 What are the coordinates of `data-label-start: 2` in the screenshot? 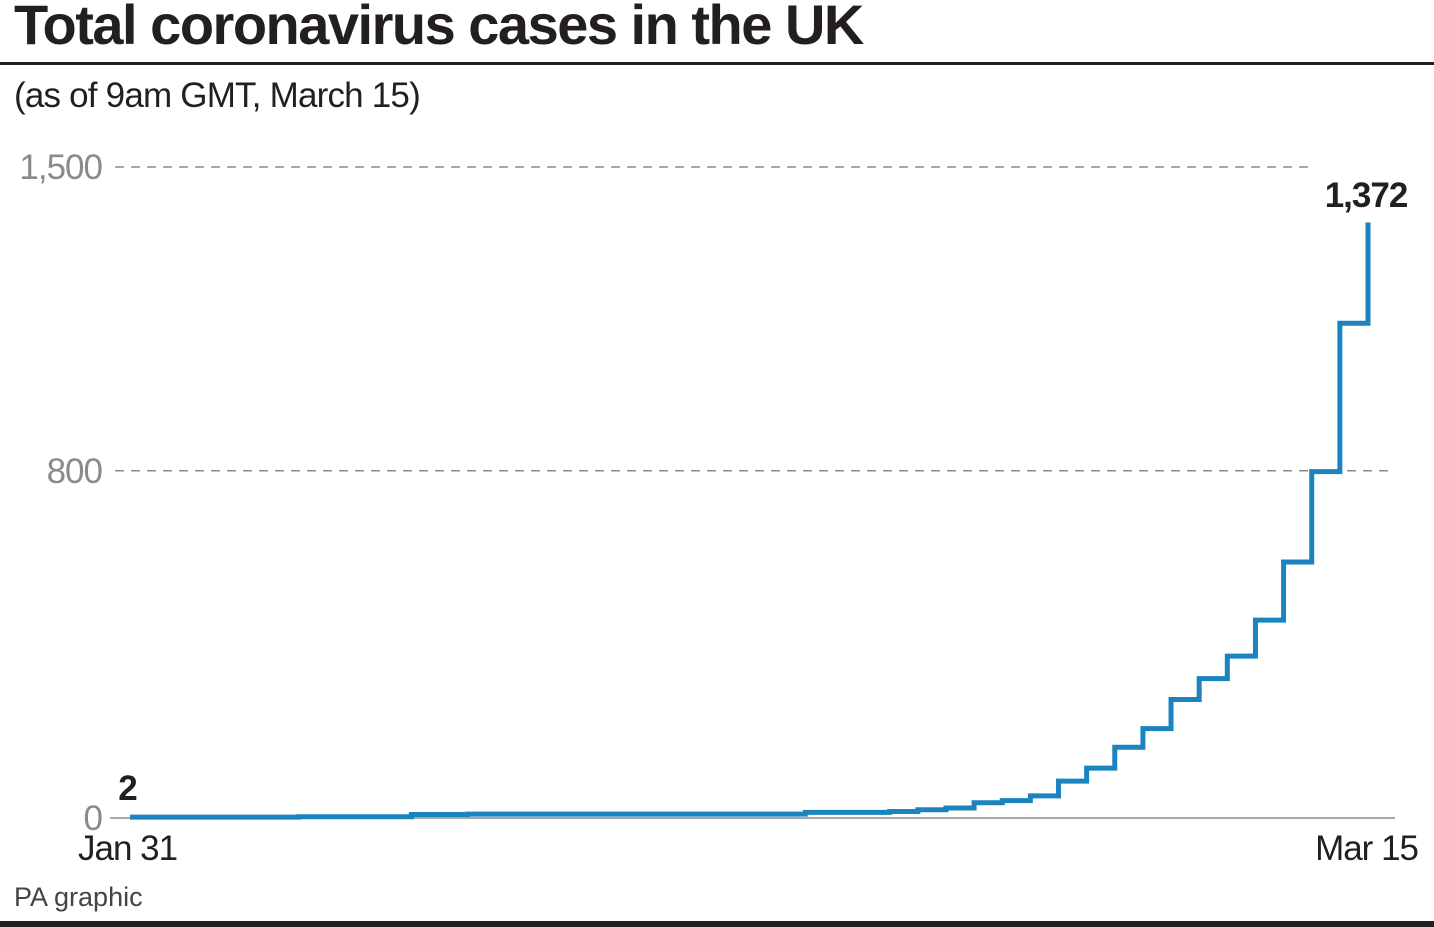 It's located at (127, 788).